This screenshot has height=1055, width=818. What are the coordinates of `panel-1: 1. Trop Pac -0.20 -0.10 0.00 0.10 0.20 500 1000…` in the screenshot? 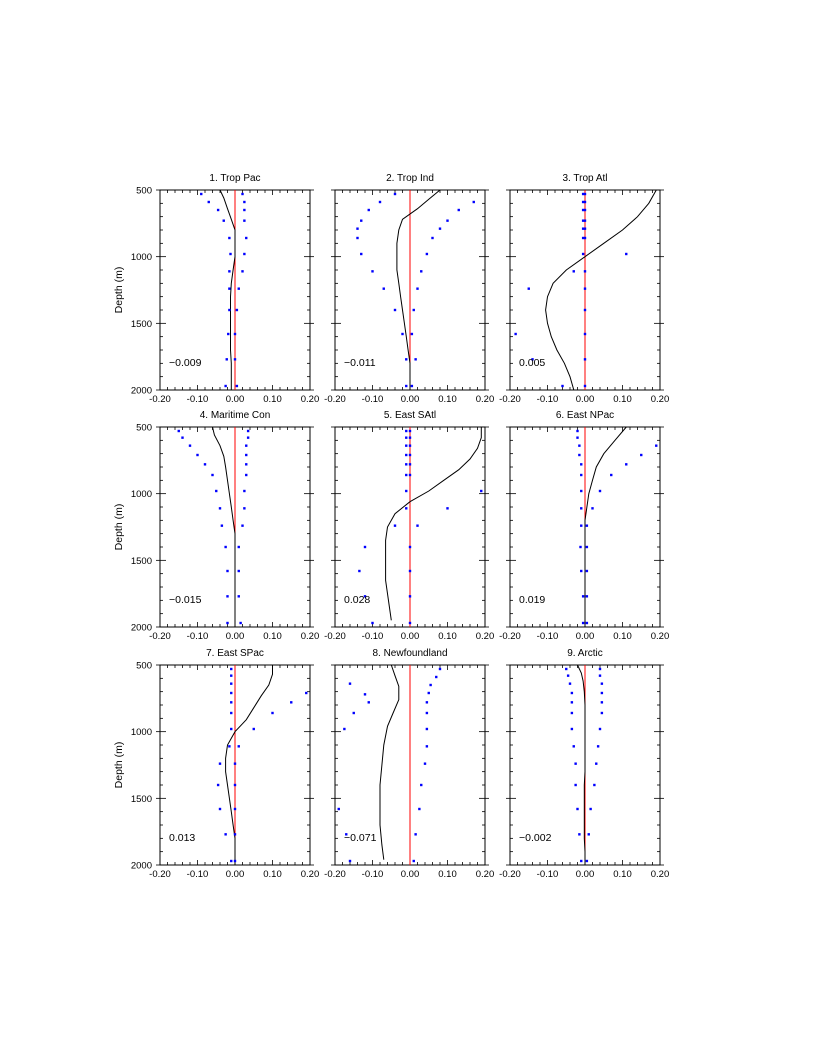 It's located at (216, 289).